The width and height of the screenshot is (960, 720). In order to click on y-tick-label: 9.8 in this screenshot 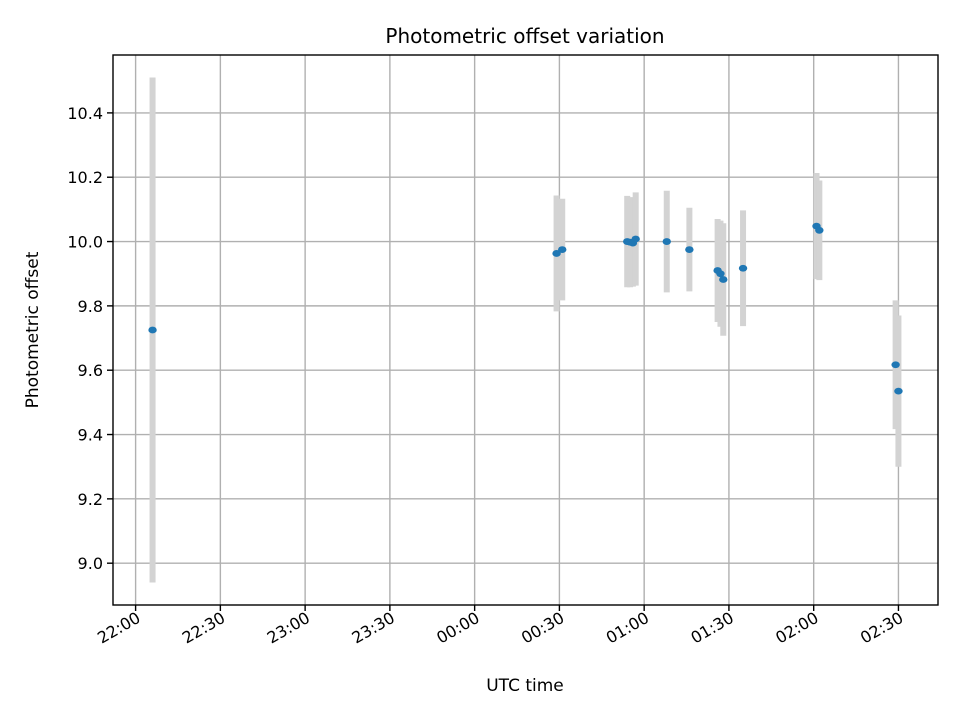, I will do `click(90, 306)`.